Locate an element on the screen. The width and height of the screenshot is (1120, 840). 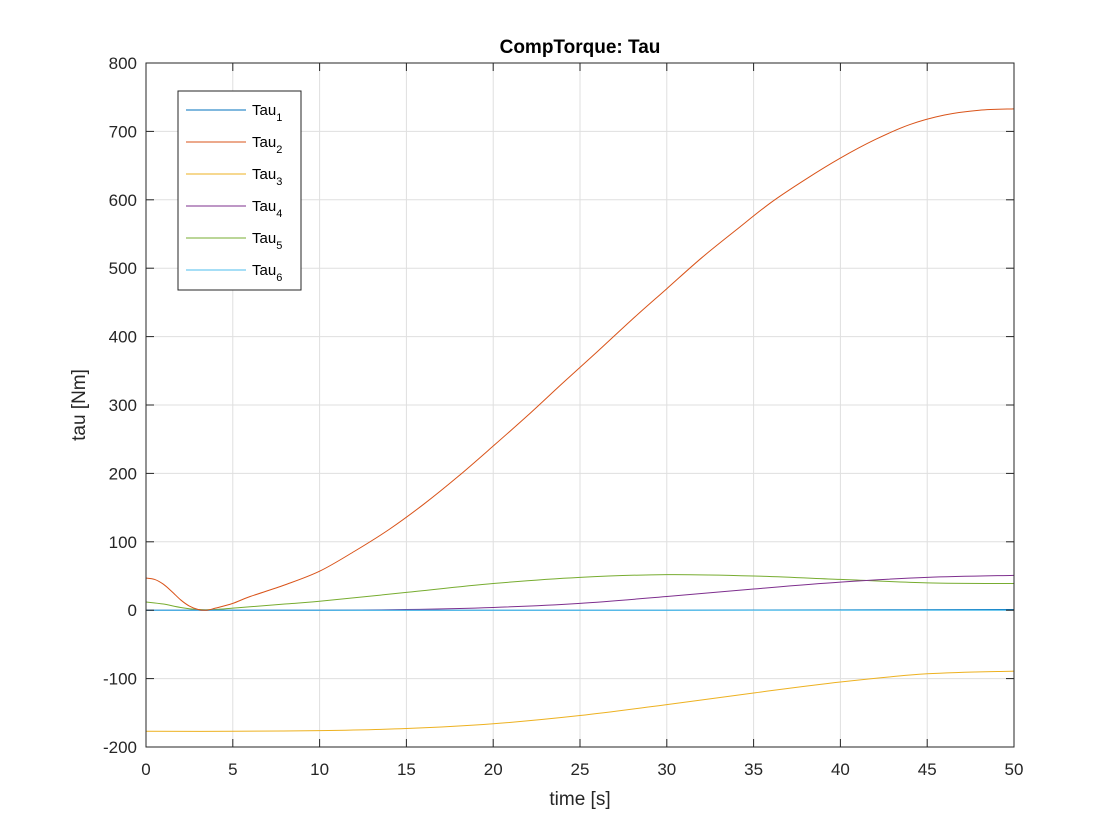
legend-label: Tau3 is located at coordinates (267, 177).